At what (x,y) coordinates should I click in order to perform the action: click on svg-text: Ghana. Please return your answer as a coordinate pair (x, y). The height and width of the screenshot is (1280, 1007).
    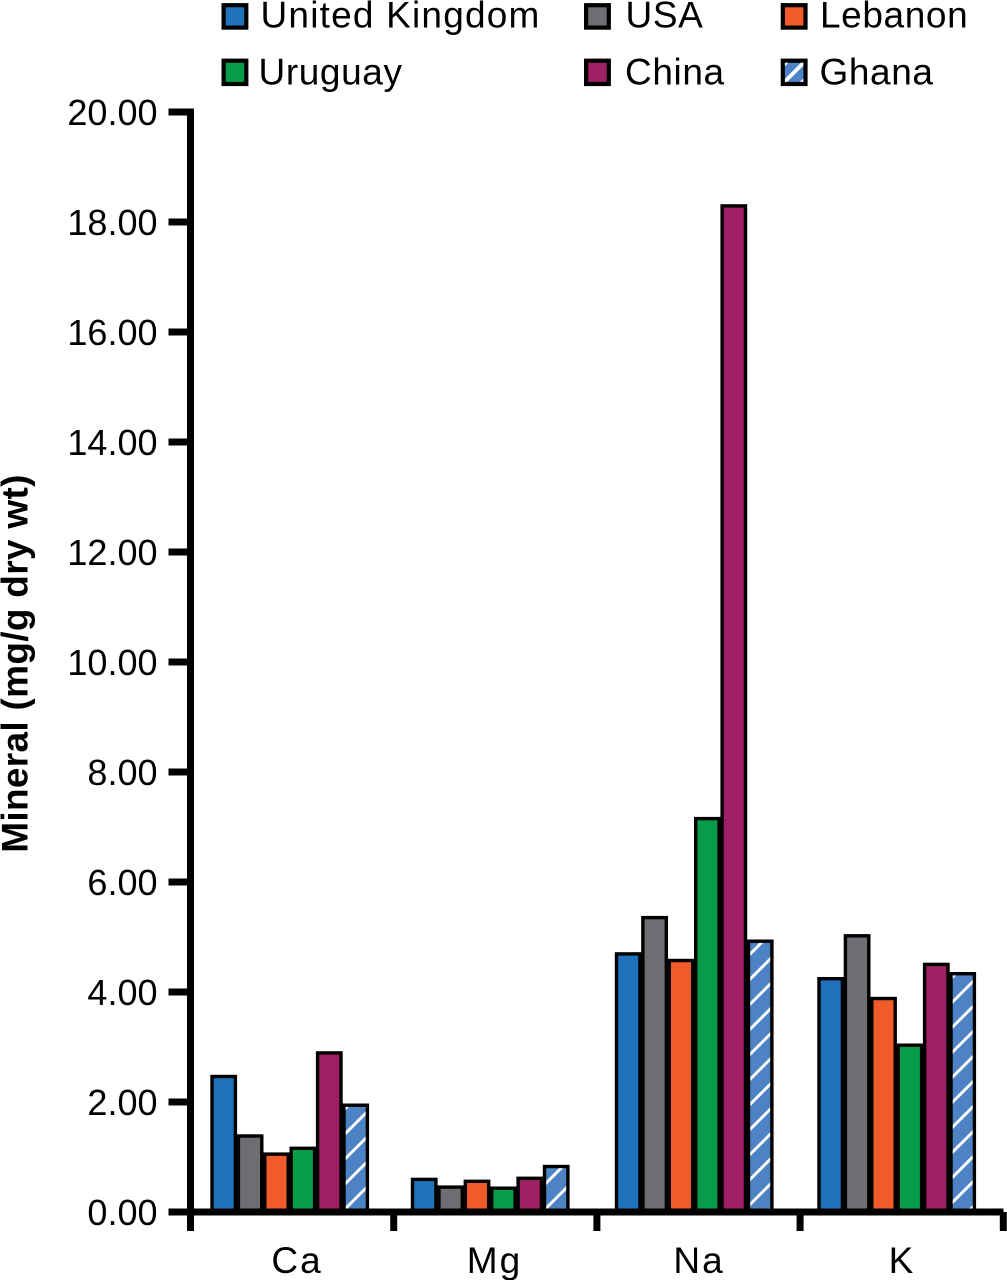
    Looking at the image, I should click on (877, 71).